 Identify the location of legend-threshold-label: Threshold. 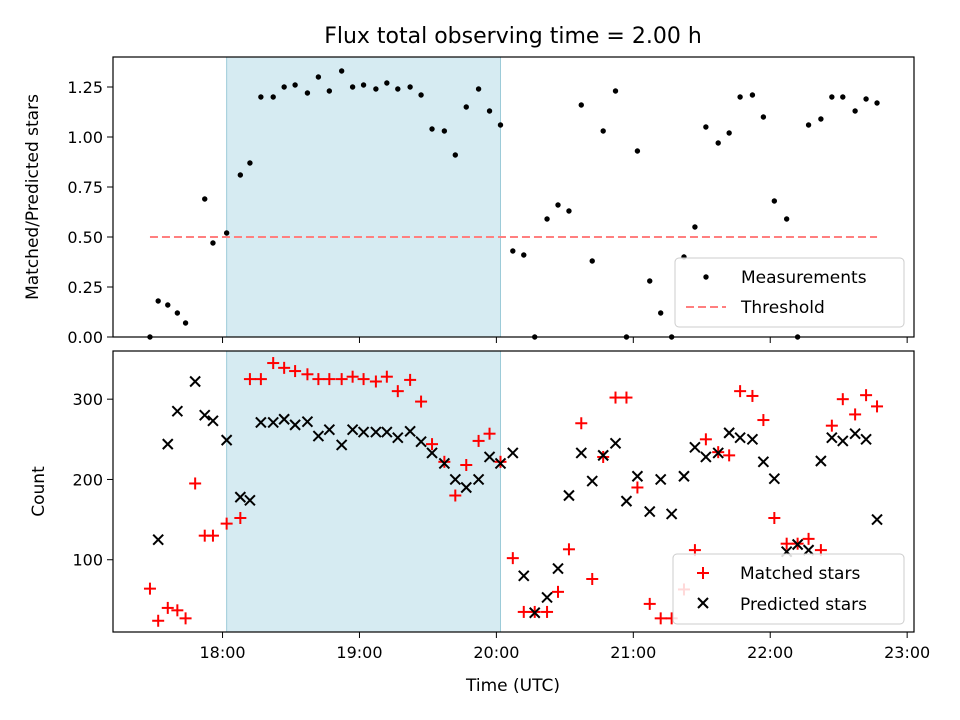
(782, 308).